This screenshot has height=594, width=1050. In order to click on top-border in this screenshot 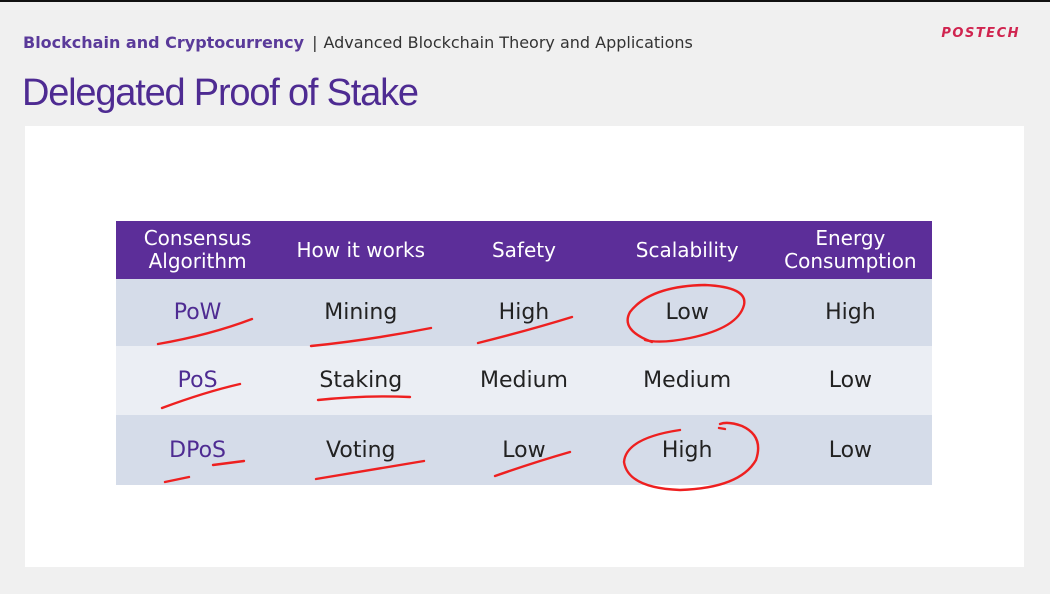, I will do `click(525, 1)`.